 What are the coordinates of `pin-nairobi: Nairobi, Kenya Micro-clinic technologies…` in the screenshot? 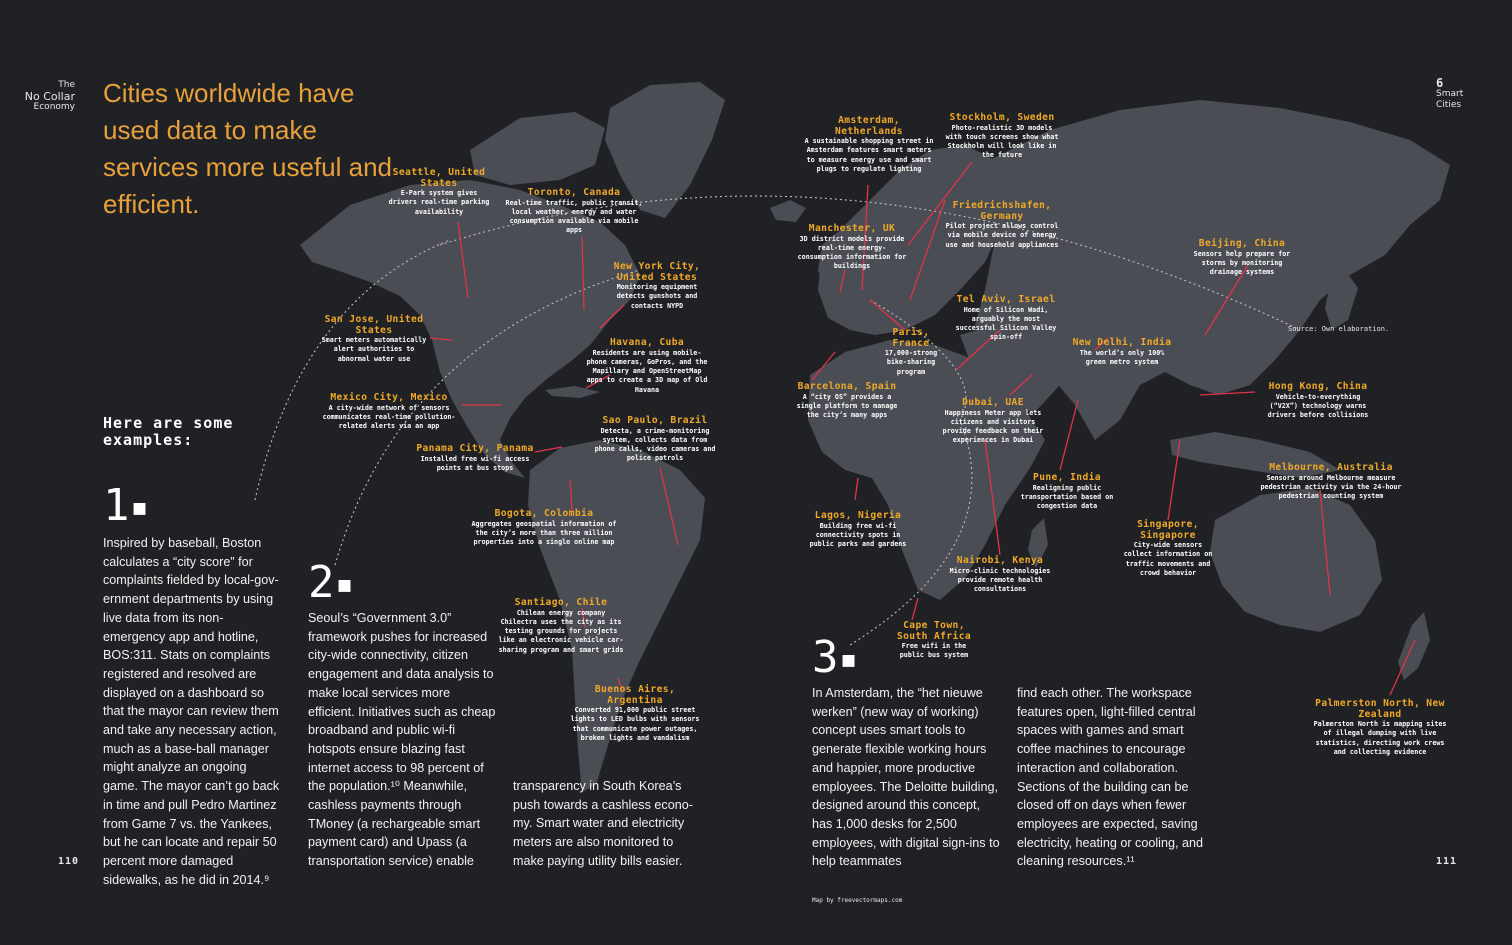 It's located at (1000, 574).